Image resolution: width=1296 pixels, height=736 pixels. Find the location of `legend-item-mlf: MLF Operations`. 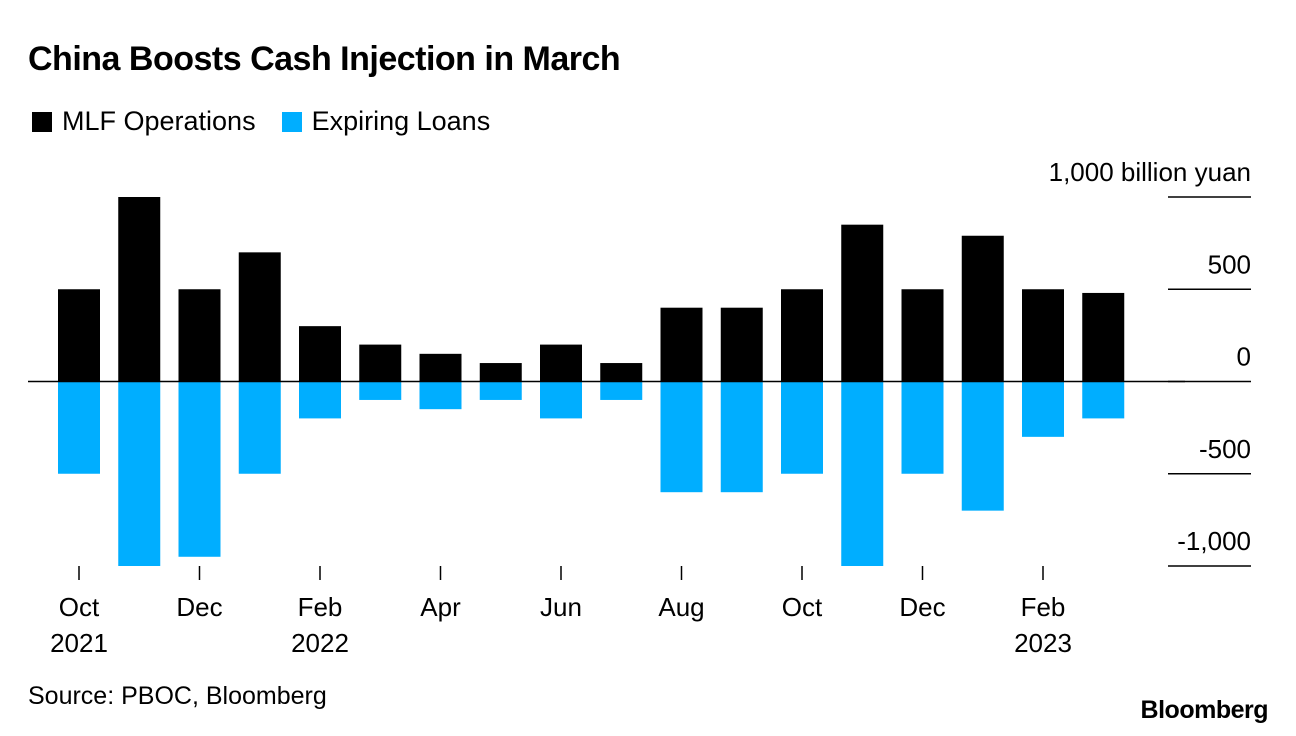

legend-item-mlf: MLF Operations is located at coordinates (144, 121).